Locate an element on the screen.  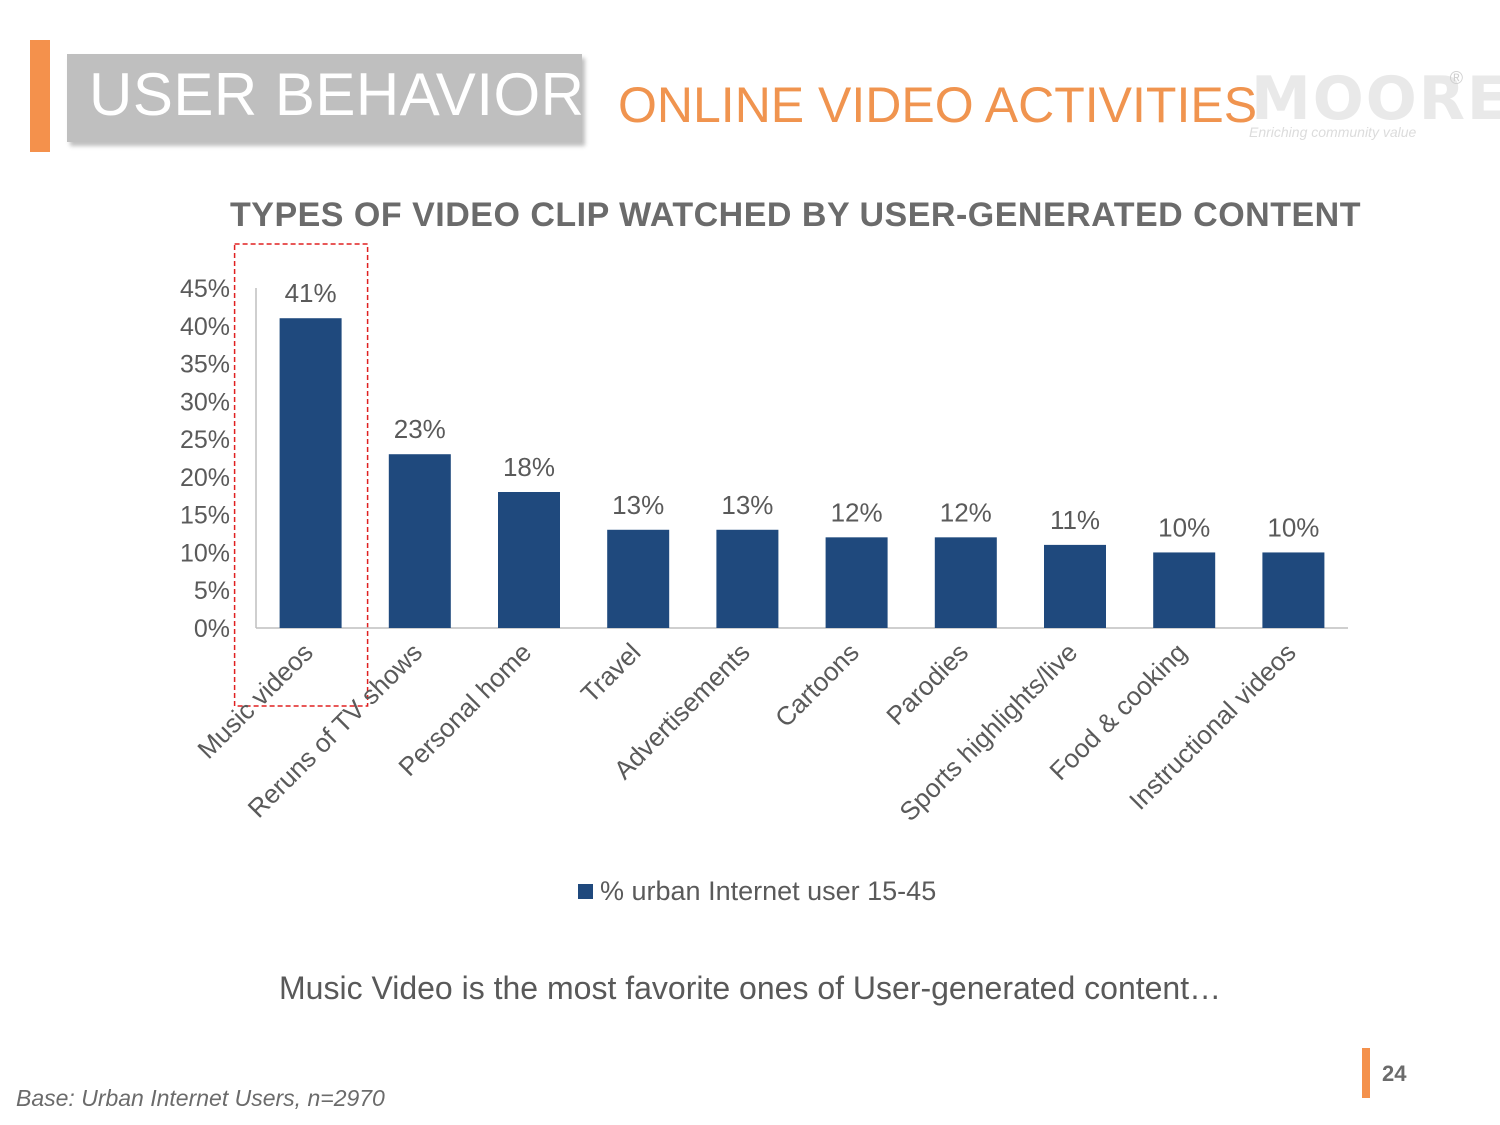
chart-legend: % urban Internet user 15-45 is located at coordinates (757, 891).